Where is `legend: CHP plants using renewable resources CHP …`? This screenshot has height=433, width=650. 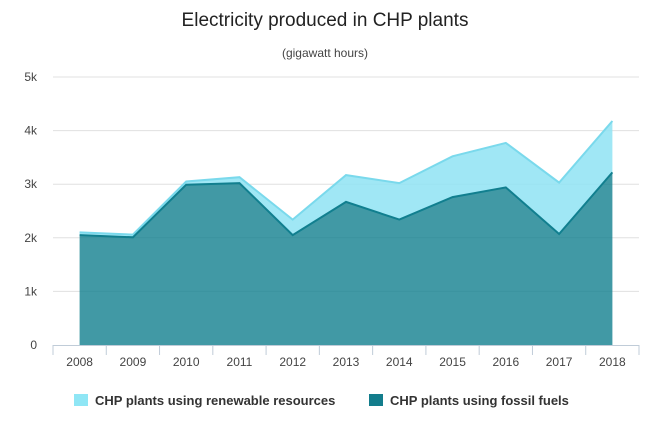
legend: CHP plants using renewable resources CHP … is located at coordinates (321, 400).